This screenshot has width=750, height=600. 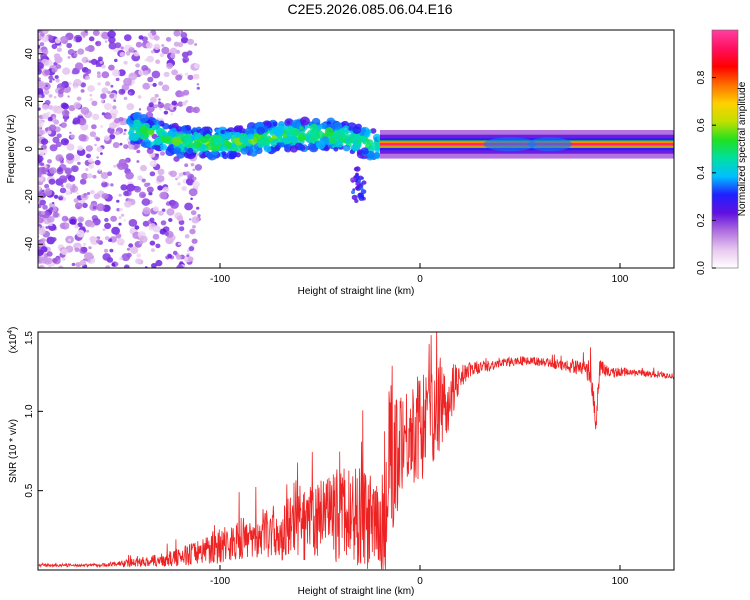 What do you see at coordinates (29, 490) in the screenshot?
I see `y-tick-label: 0.5` at bounding box center [29, 490].